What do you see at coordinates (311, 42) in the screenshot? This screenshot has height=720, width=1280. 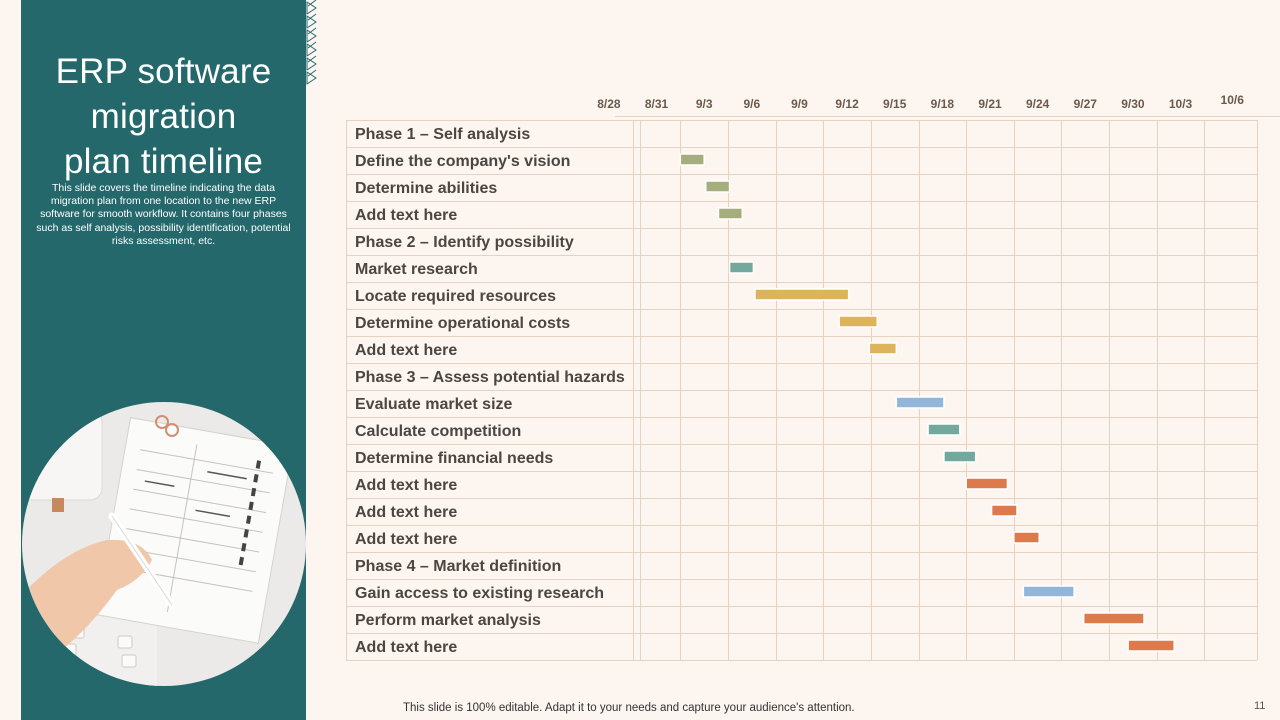 I see `decorative-triangle-strip` at bounding box center [311, 42].